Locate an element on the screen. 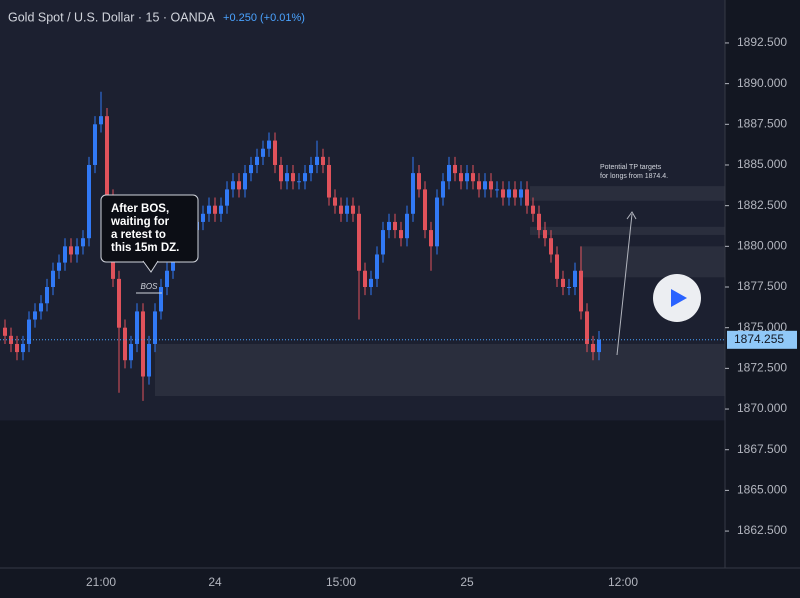 The image size is (800, 598). x-tick-label: 25 is located at coordinates (467, 582).